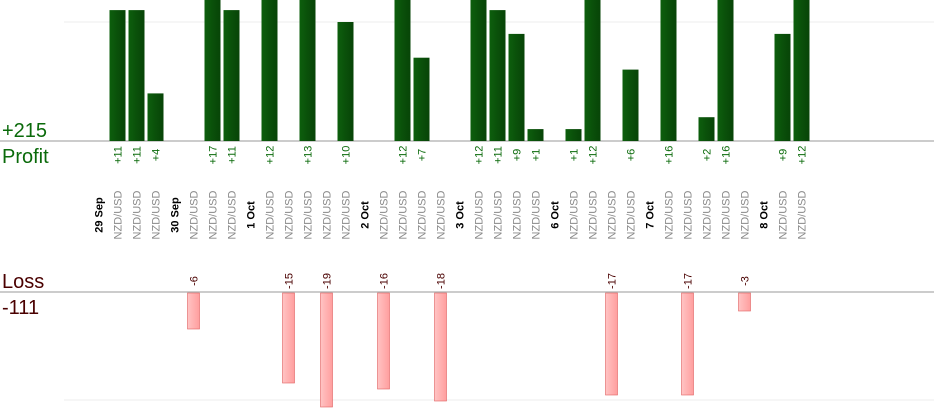 This screenshot has height=420, width=934. Describe the element at coordinates (651, 215) in the screenshot. I see `date-label: 7 Oct` at that location.